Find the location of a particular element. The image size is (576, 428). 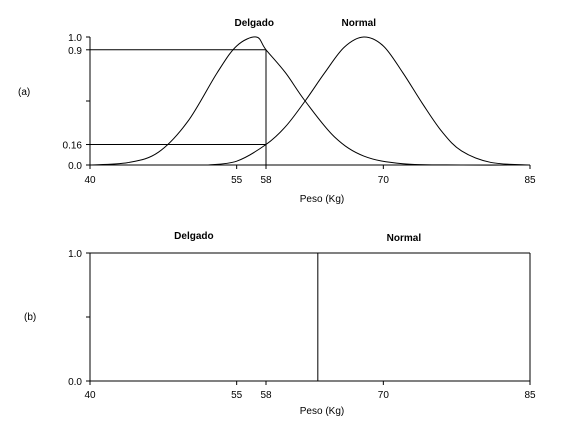

panel-b-x-tick-label: 40 is located at coordinates (90, 395).